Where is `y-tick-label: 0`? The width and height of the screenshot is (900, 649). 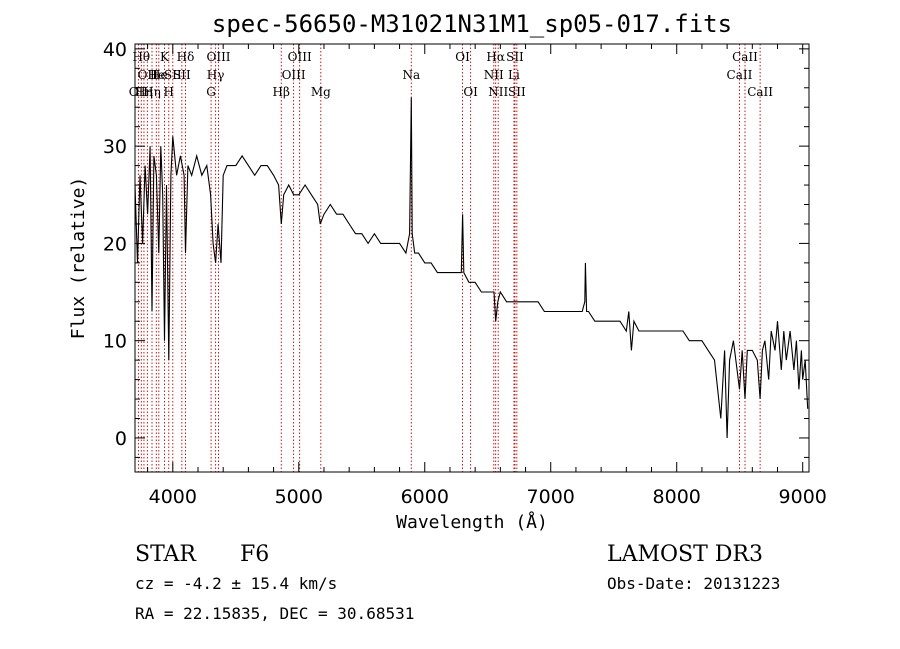 y-tick-label: 0 is located at coordinates (121, 439).